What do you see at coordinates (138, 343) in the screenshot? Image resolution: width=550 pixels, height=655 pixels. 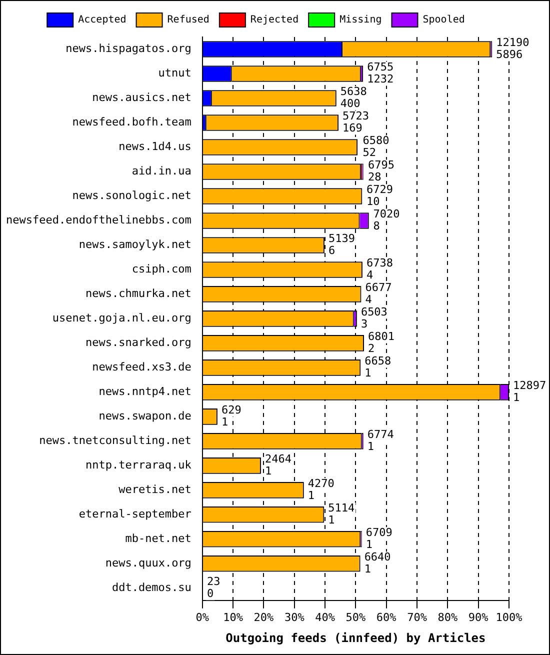 I see `y-tick-label: news.snarked.org` at bounding box center [138, 343].